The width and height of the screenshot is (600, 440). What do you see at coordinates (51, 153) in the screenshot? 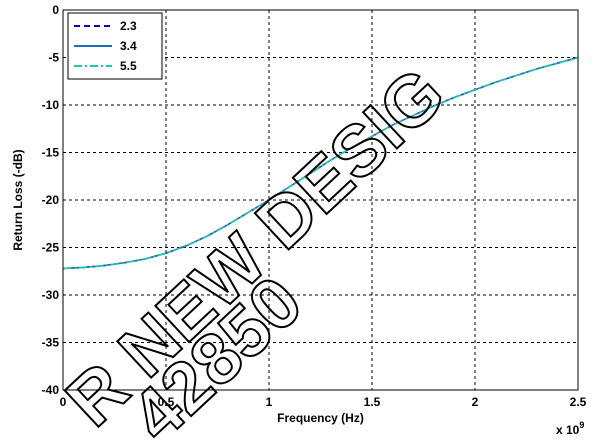
I see `y-tick-label: -15` at bounding box center [51, 153].